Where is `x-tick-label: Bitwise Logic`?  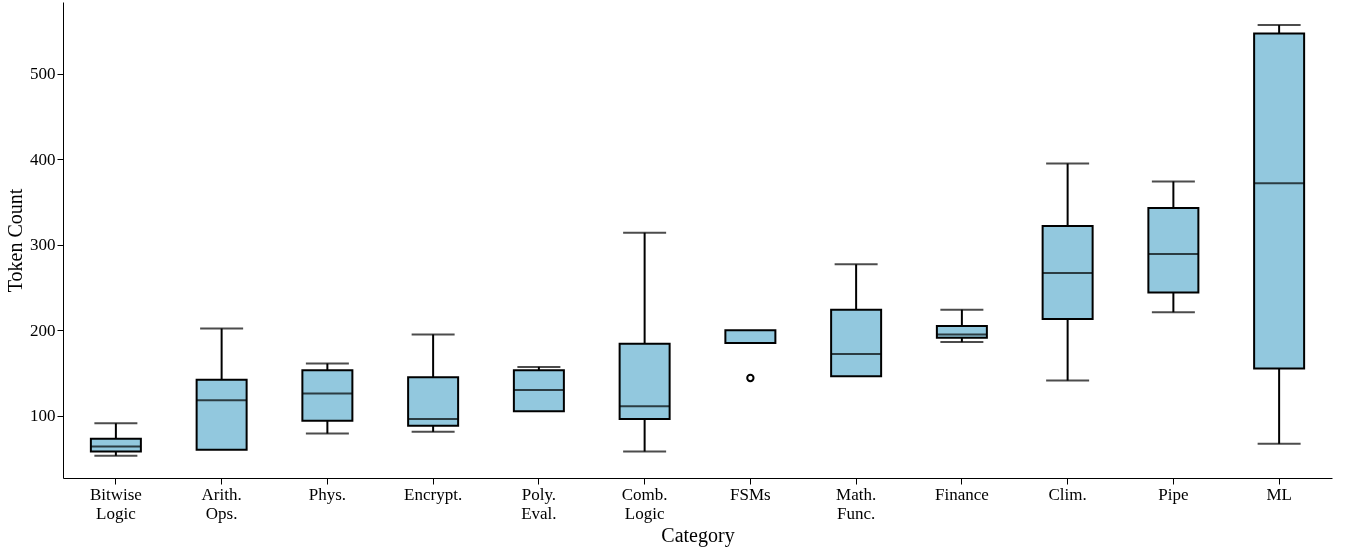
x-tick-label: Bitwise Logic is located at coordinates (115, 503).